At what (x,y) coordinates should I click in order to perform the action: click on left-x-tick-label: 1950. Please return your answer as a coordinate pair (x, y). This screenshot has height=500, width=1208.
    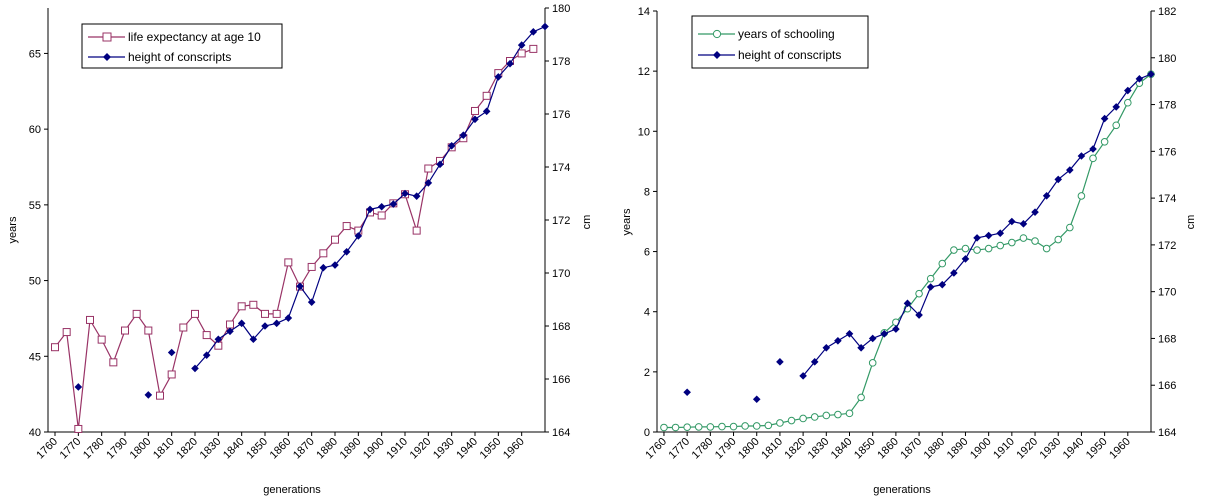
    Looking at the image, I should click on (491, 449).